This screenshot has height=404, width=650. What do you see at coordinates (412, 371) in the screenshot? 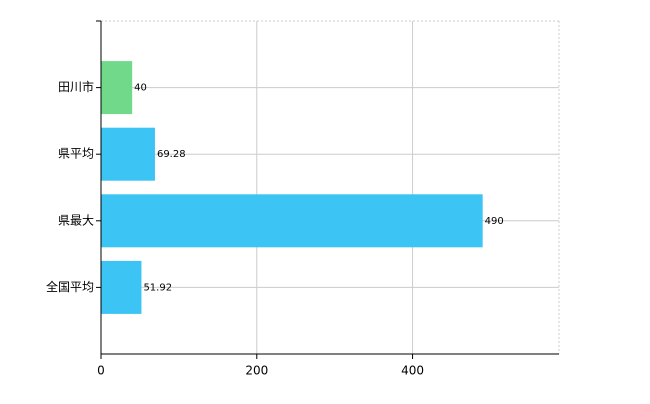
I see `x-tick-label: 400` at bounding box center [412, 371].